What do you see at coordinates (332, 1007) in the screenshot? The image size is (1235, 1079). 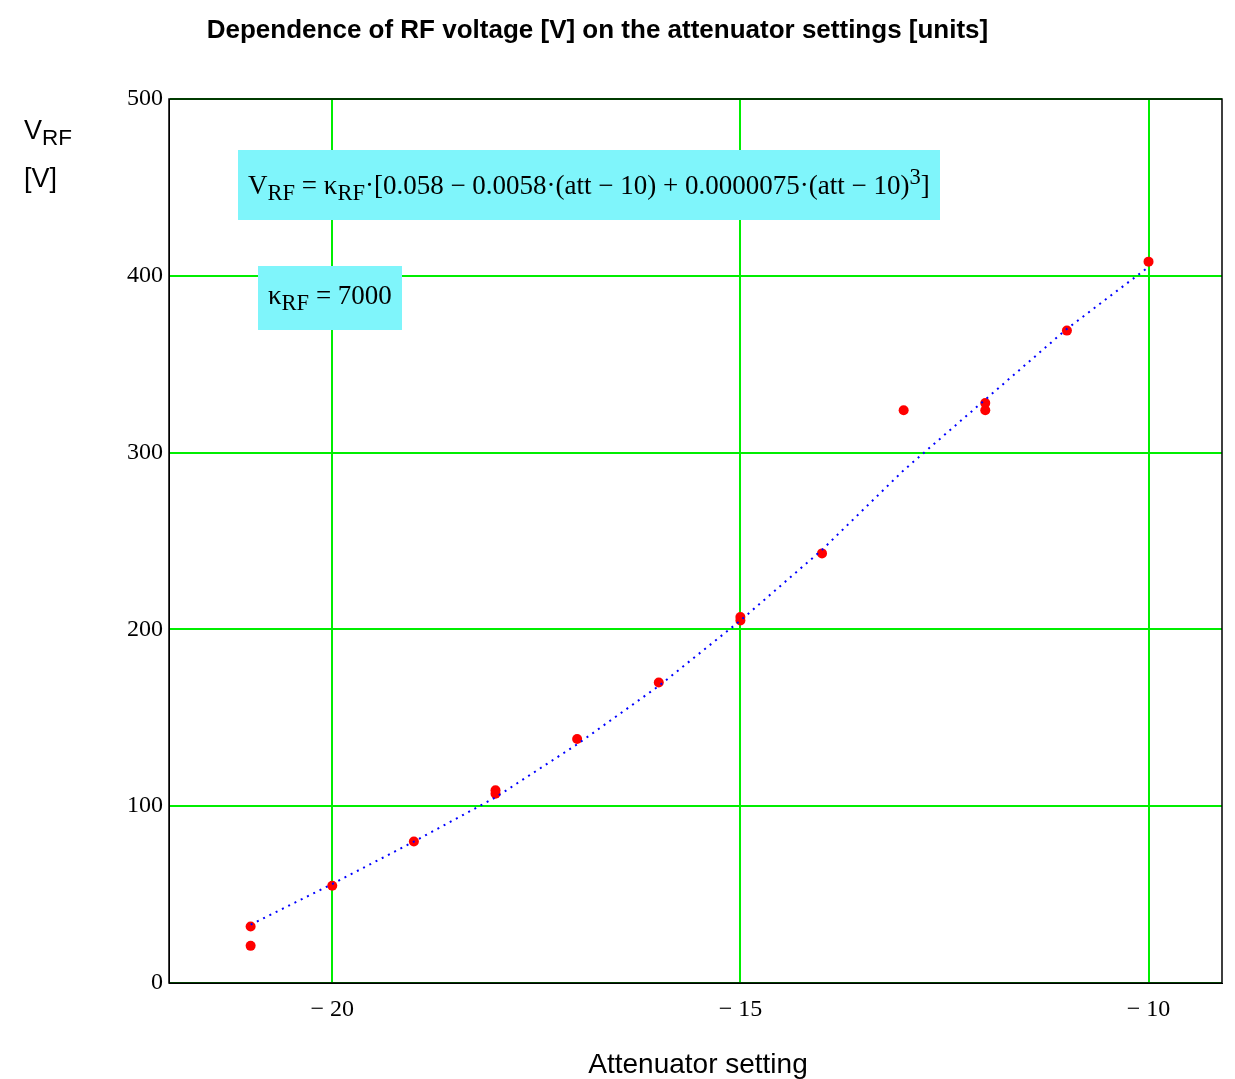 I see `x-tick-label: − 20` at bounding box center [332, 1007].